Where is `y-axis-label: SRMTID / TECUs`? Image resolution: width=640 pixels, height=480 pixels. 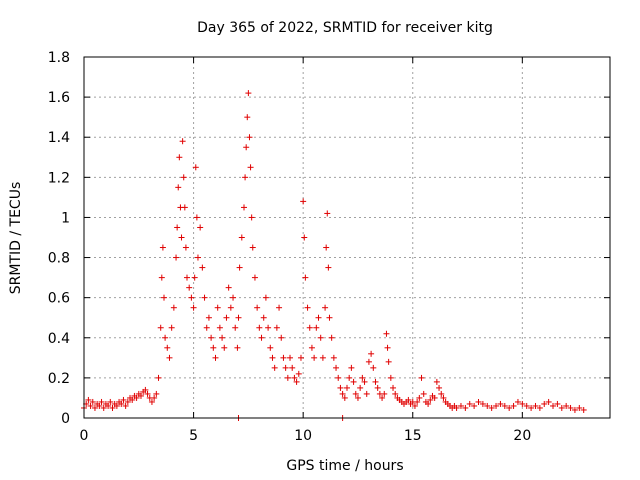 y-axis-label: SRMTID / TECUs is located at coordinates (16, 238).